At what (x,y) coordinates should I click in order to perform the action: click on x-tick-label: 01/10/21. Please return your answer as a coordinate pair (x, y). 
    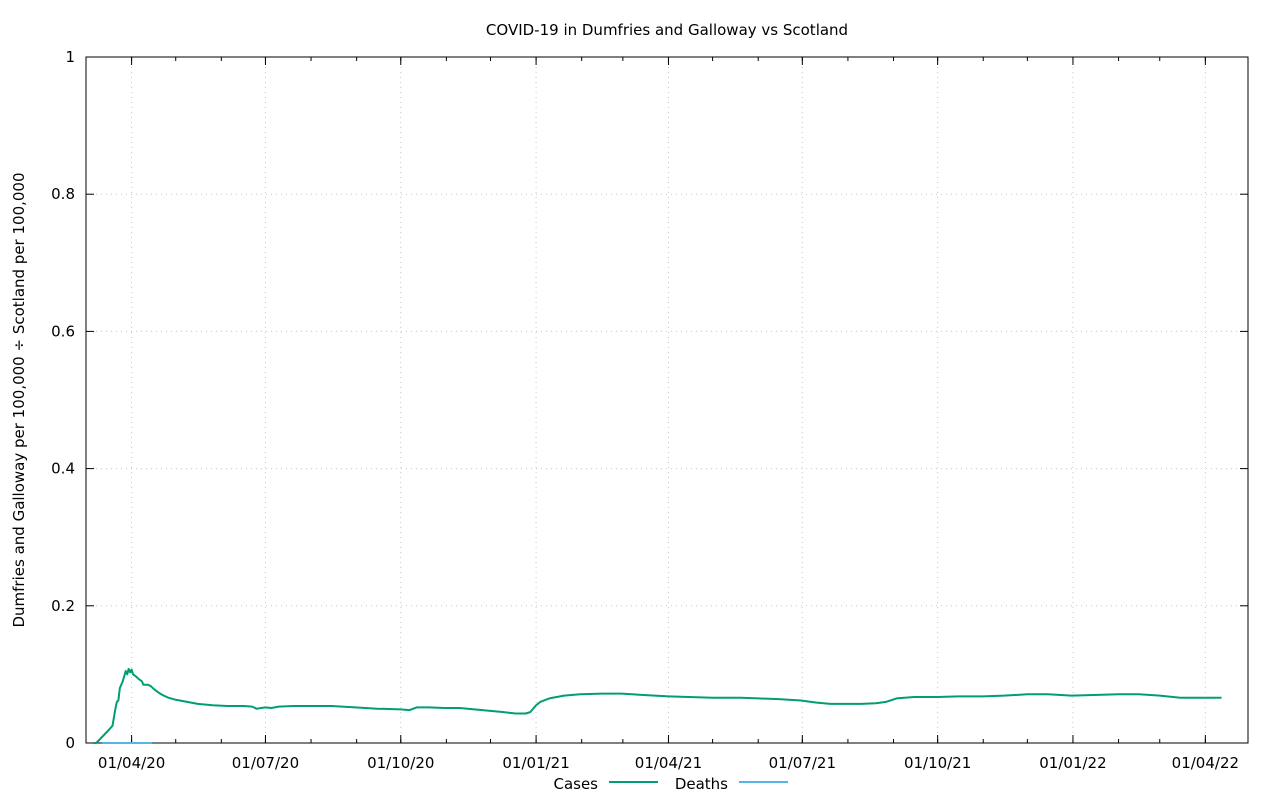
    Looking at the image, I should click on (937, 763).